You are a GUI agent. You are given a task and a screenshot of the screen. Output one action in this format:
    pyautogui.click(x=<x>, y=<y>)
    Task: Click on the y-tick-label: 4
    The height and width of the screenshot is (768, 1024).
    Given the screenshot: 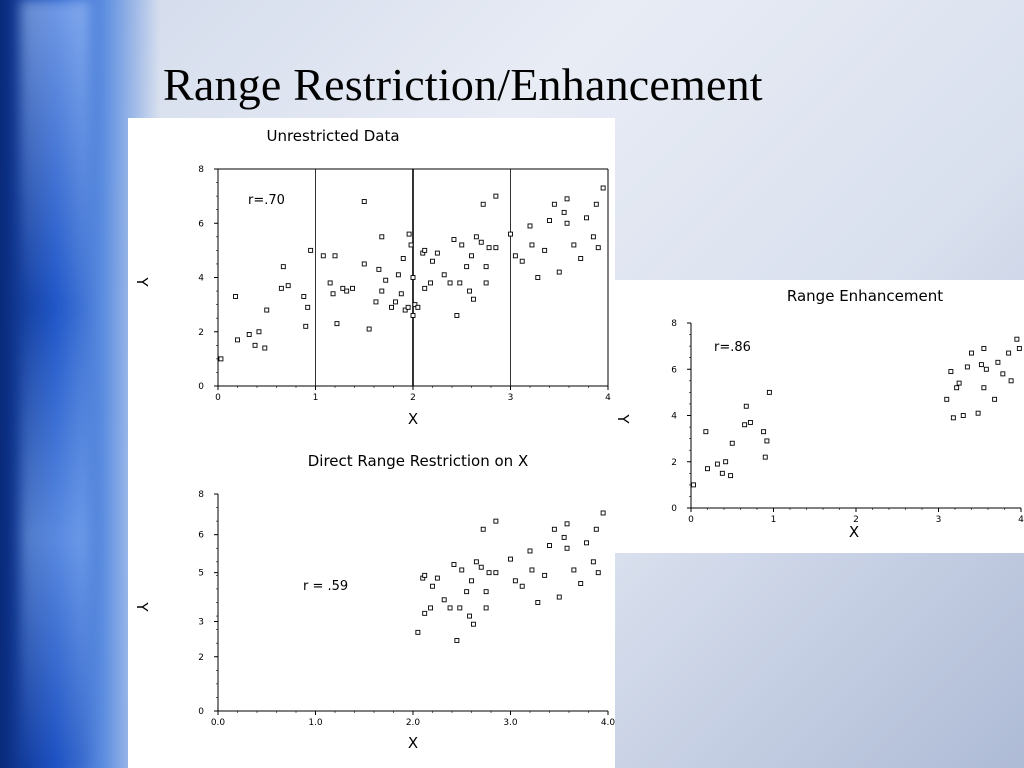 What is the action you would take?
    pyautogui.click(x=674, y=417)
    